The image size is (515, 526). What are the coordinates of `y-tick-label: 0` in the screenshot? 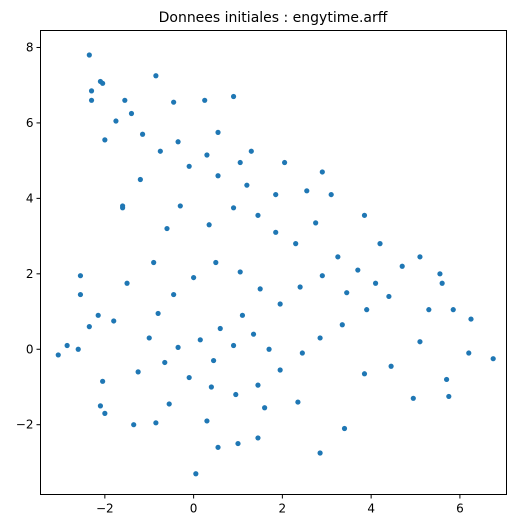 It's located at (30, 349).